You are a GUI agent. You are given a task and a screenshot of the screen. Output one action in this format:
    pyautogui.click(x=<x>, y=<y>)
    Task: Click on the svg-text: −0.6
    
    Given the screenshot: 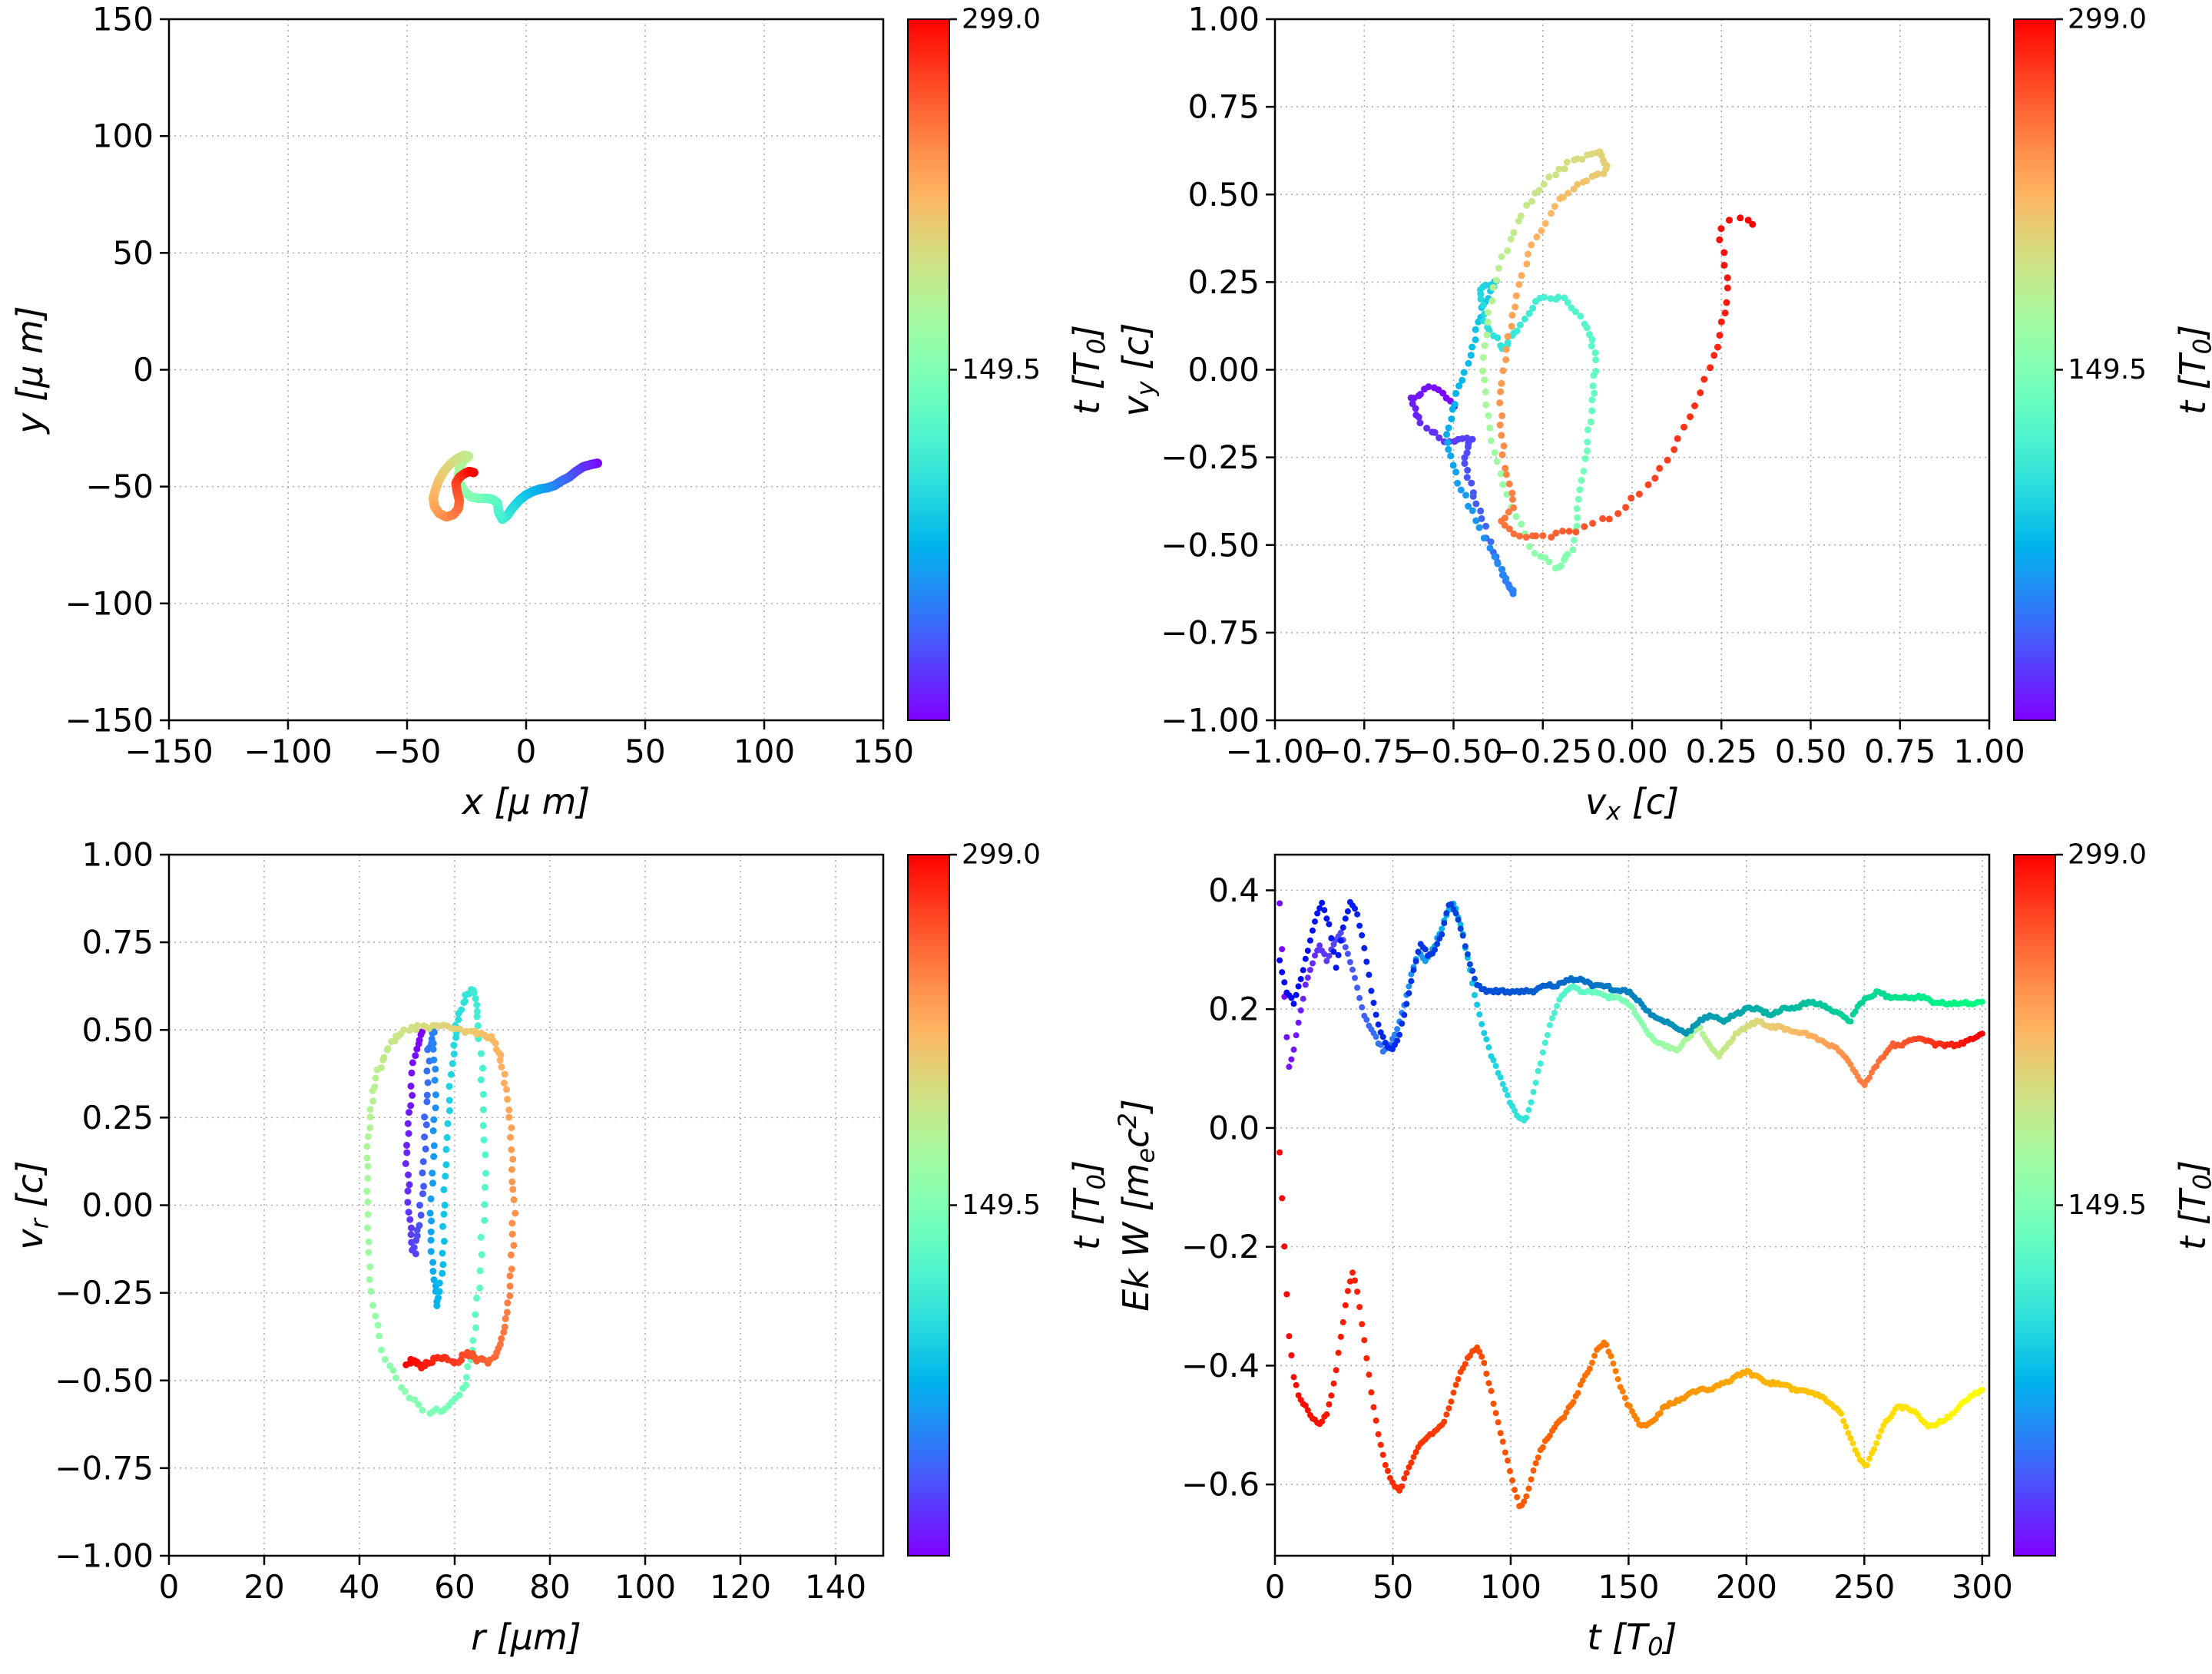 What is the action you would take?
    pyautogui.click(x=1221, y=1485)
    